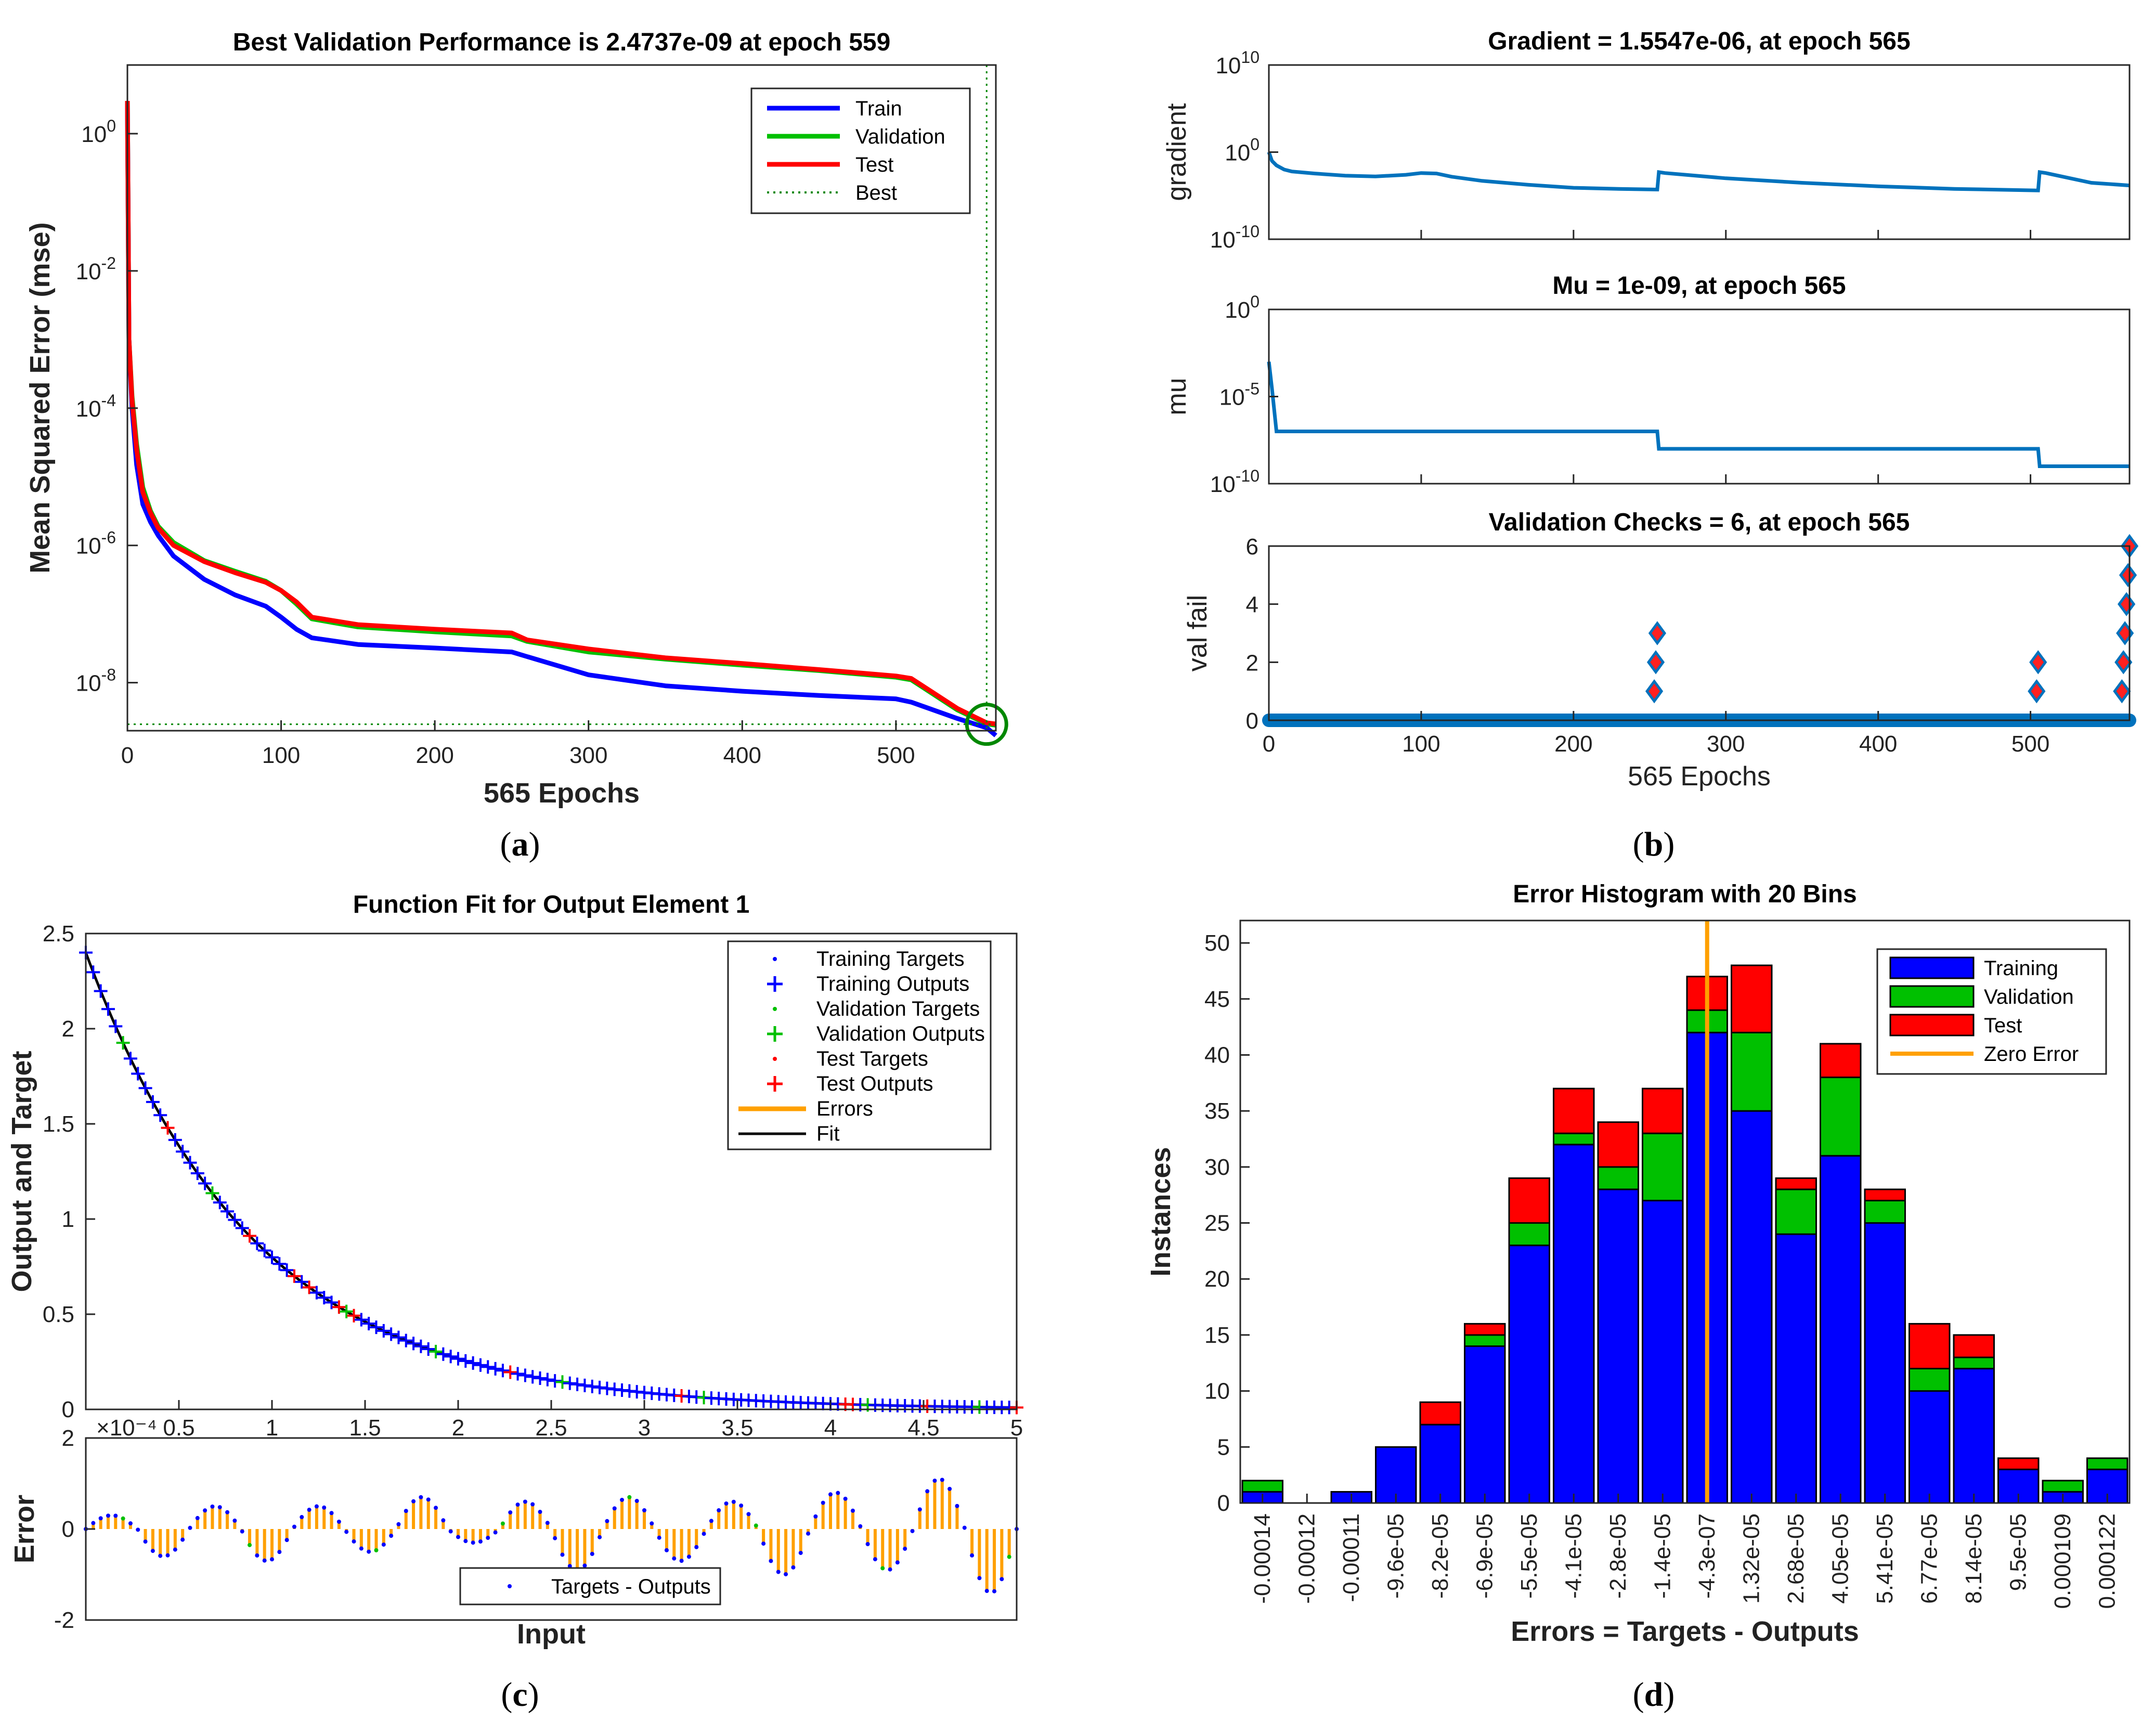  What do you see at coordinates (551, 1428) in the screenshot?
I see `x-tick-label: 2.5` at bounding box center [551, 1428].